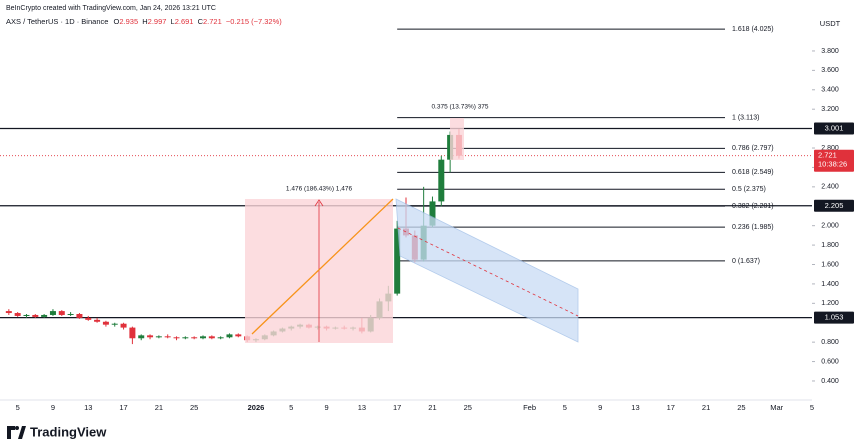 The height and width of the screenshot is (448, 860). What do you see at coordinates (753, 206) in the screenshot?
I see `fib-label: 0.382 (2.201)` at bounding box center [753, 206].